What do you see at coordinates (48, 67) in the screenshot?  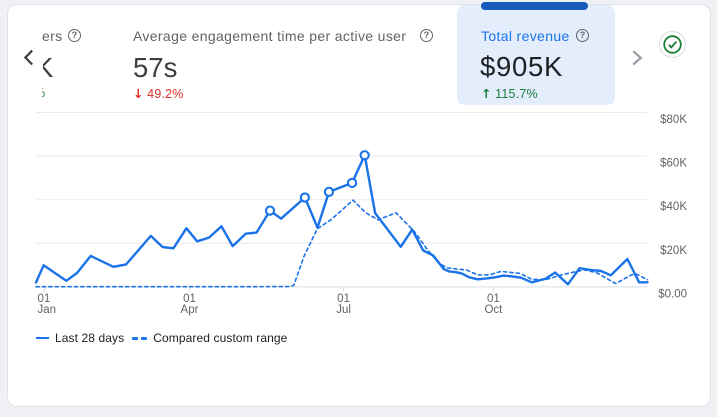 I see `scorecard-partial-value: K` at bounding box center [48, 67].